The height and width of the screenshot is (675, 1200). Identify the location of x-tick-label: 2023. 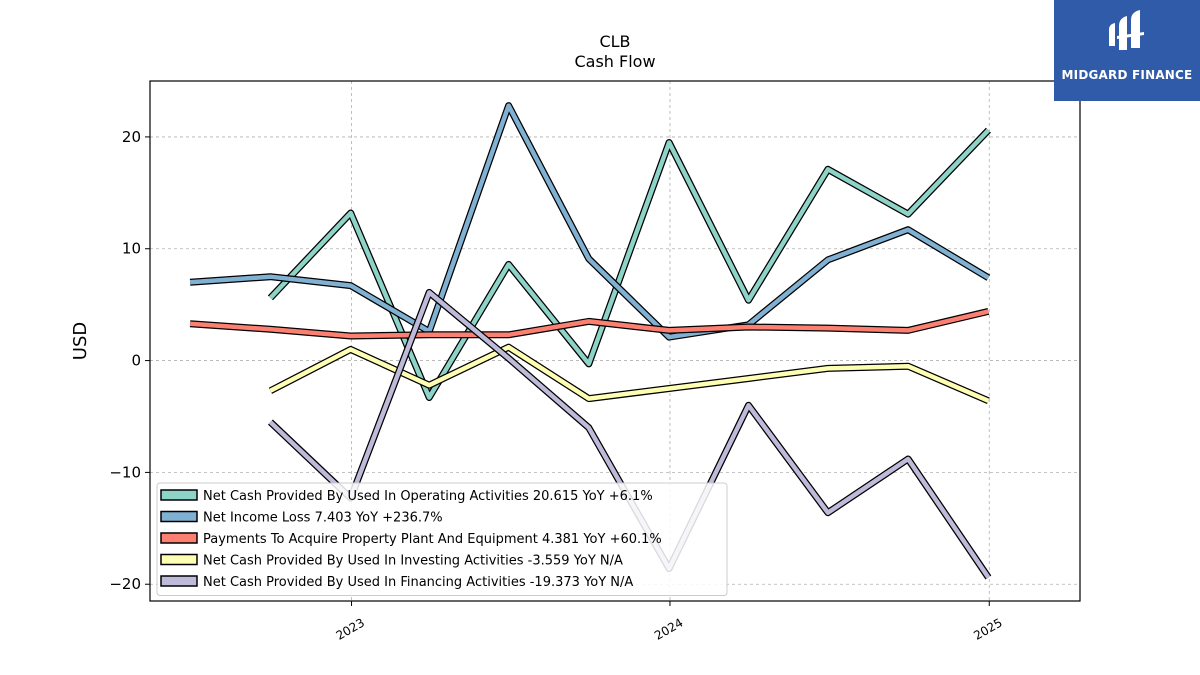
(350, 628).